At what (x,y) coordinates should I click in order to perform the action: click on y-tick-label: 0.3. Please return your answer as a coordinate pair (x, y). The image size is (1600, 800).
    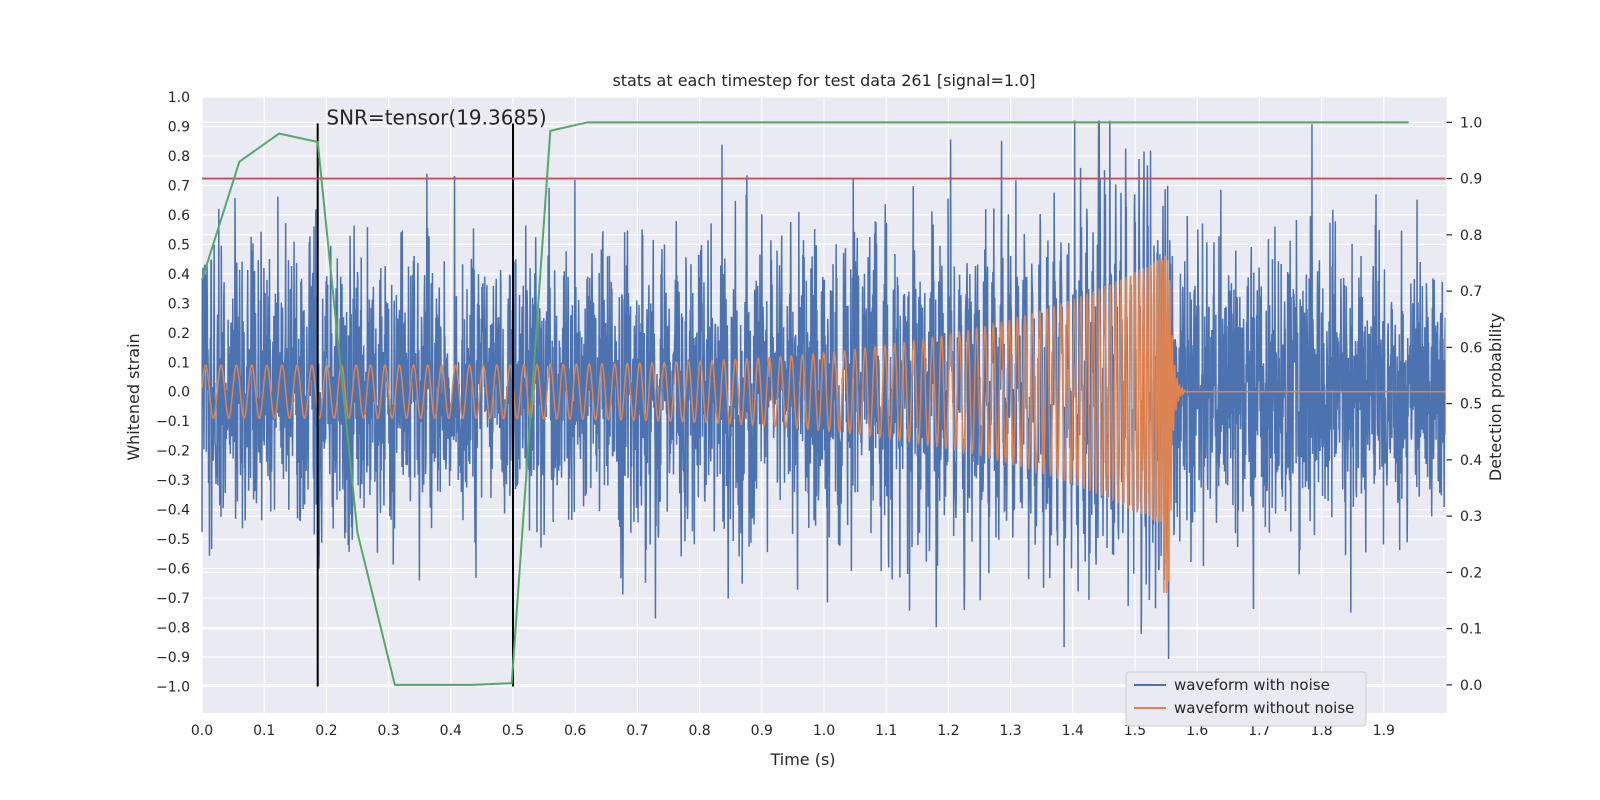
    Looking at the image, I should click on (179, 304).